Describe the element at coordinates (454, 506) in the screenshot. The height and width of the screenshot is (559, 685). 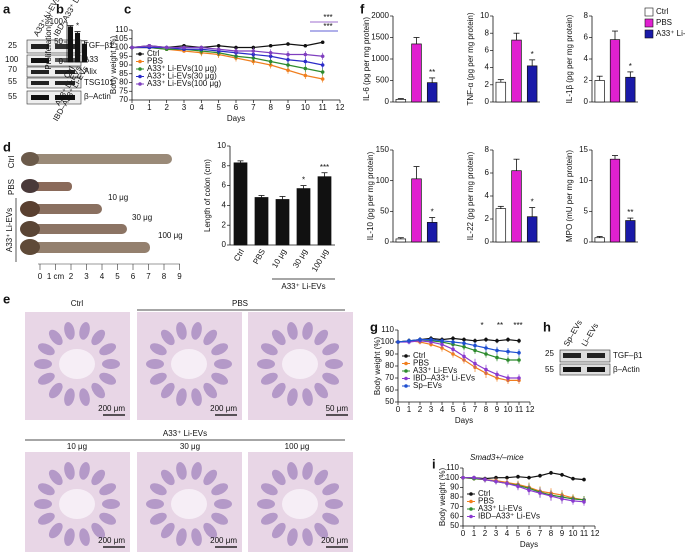
I see `y-tick-label: 70` at that location.